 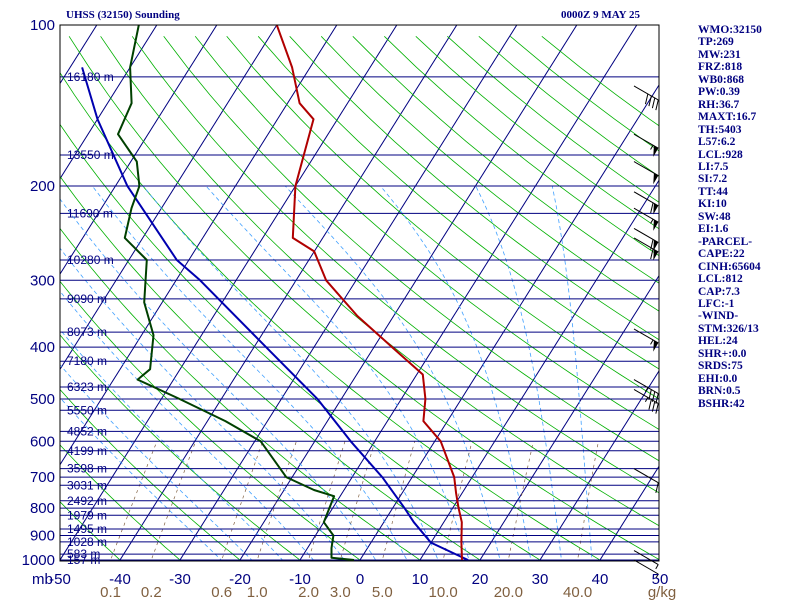 What do you see at coordinates (713, 179) in the screenshot?
I see `index-item: SI:7.2` at bounding box center [713, 179].